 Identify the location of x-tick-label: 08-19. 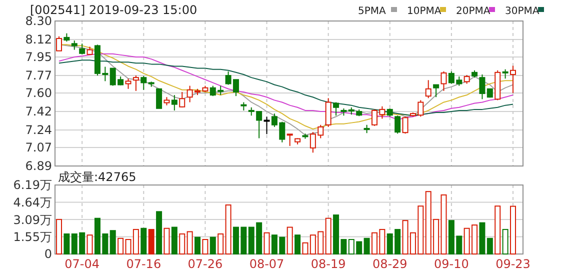
(328, 264).